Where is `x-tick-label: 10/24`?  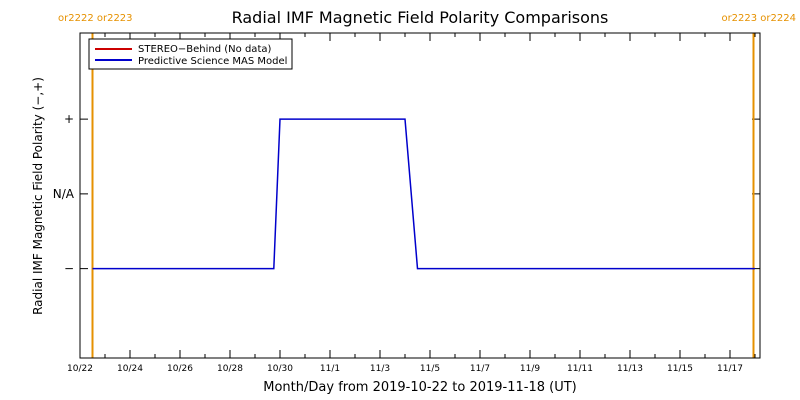
x-tick-label: 10/24 is located at coordinates (130, 369).